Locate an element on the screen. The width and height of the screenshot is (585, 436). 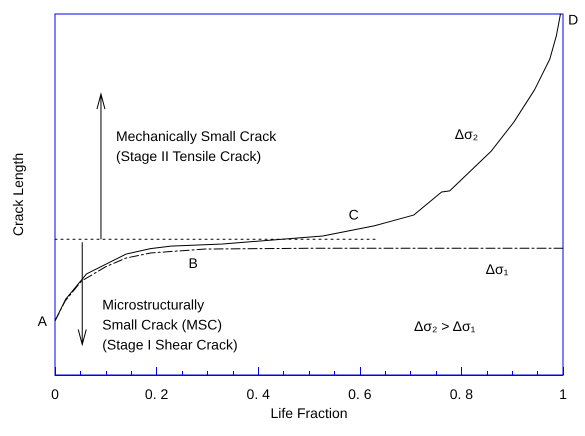
annotation: Δσ₁ is located at coordinates (497, 268).